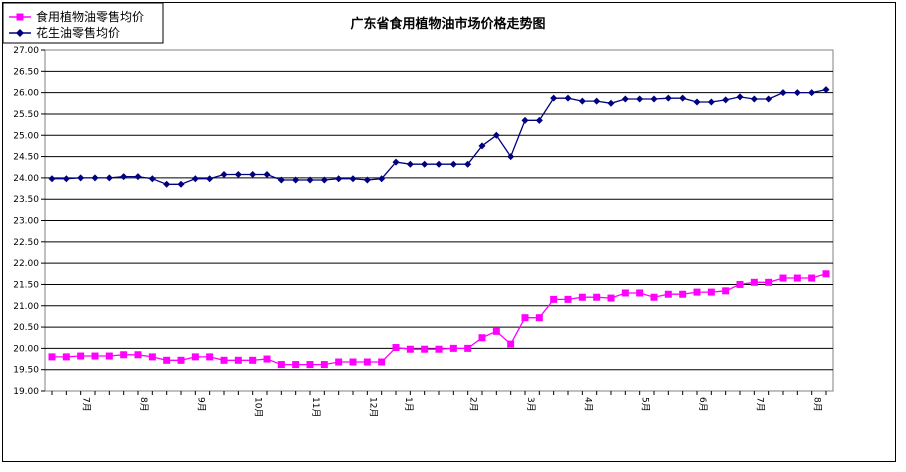  What do you see at coordinates (315, 407) in the screenshot?
I see `x-tick-label: 11月` at bounding box center [315, 407].